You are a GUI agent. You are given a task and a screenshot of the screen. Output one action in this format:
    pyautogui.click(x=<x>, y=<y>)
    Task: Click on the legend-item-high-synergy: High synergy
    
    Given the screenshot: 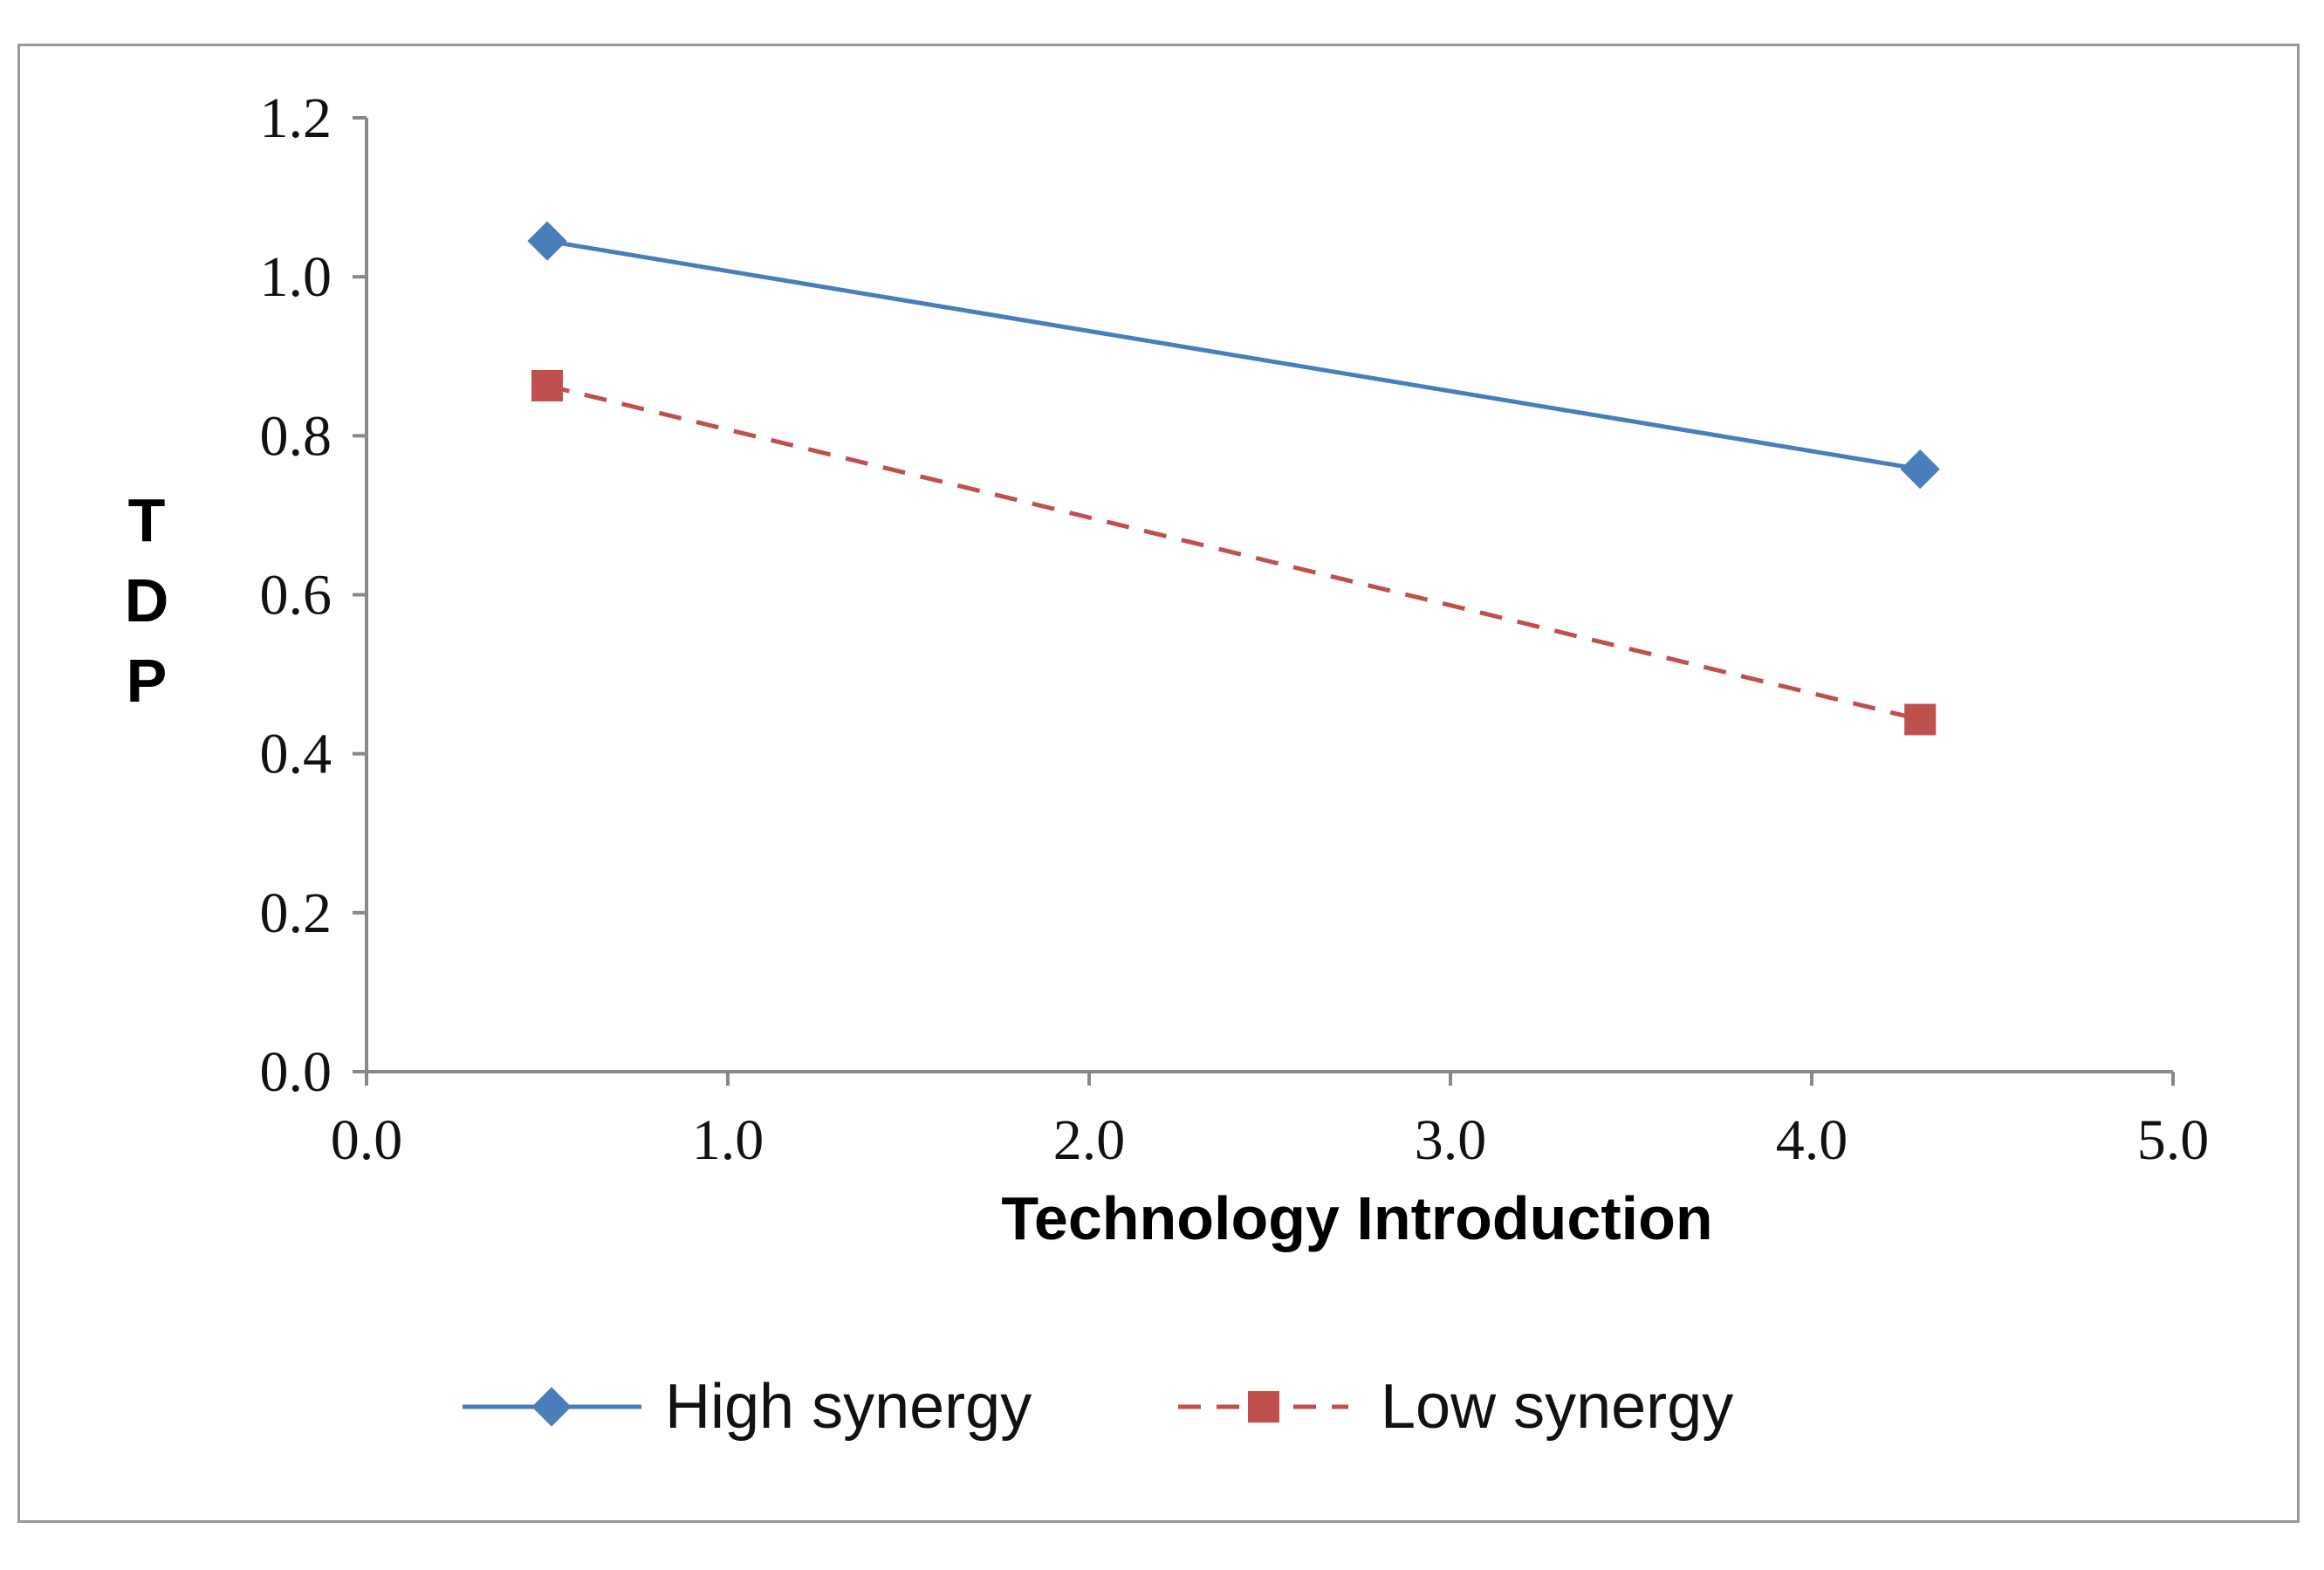 What is the action you would take?
    pyautogui.click(x=747, y=1407)
    